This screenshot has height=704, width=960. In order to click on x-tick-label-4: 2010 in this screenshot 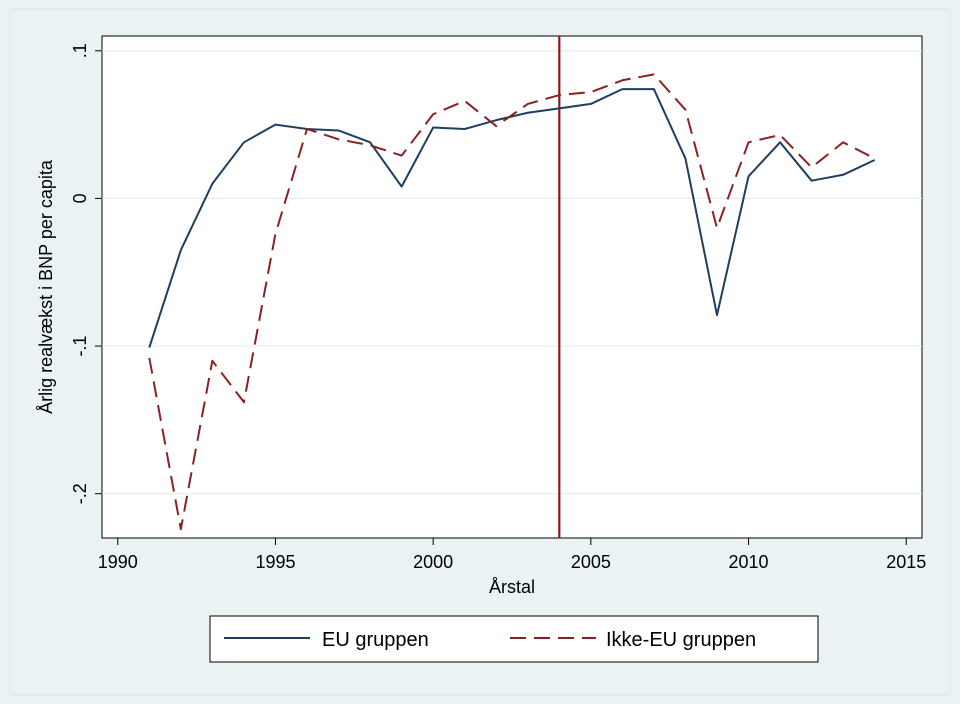, I will do `click(749, 562)`.